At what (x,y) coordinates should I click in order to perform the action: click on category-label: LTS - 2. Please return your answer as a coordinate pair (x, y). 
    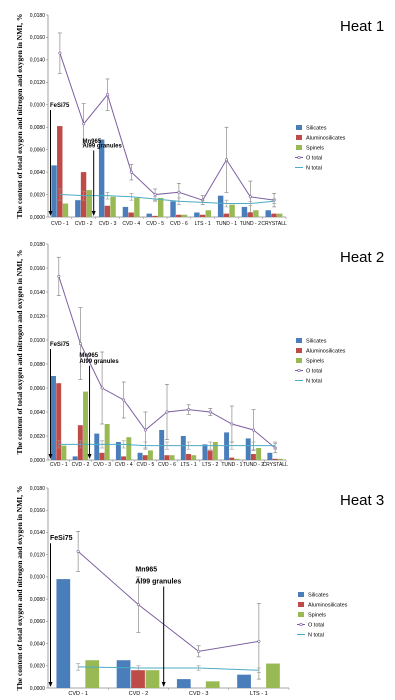
    Looking at the image, I should click on (210, 465).